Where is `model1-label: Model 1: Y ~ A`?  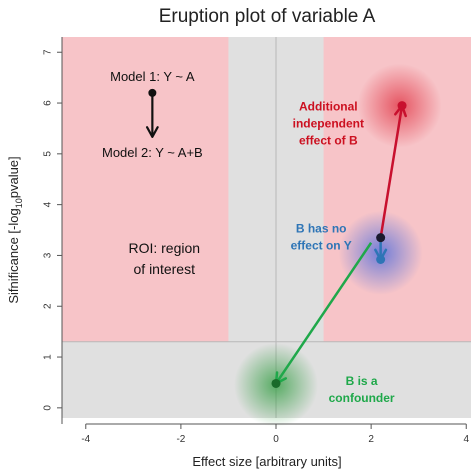 model1-label: Model 1: Y ~ A is located at coordinates (152, 76).